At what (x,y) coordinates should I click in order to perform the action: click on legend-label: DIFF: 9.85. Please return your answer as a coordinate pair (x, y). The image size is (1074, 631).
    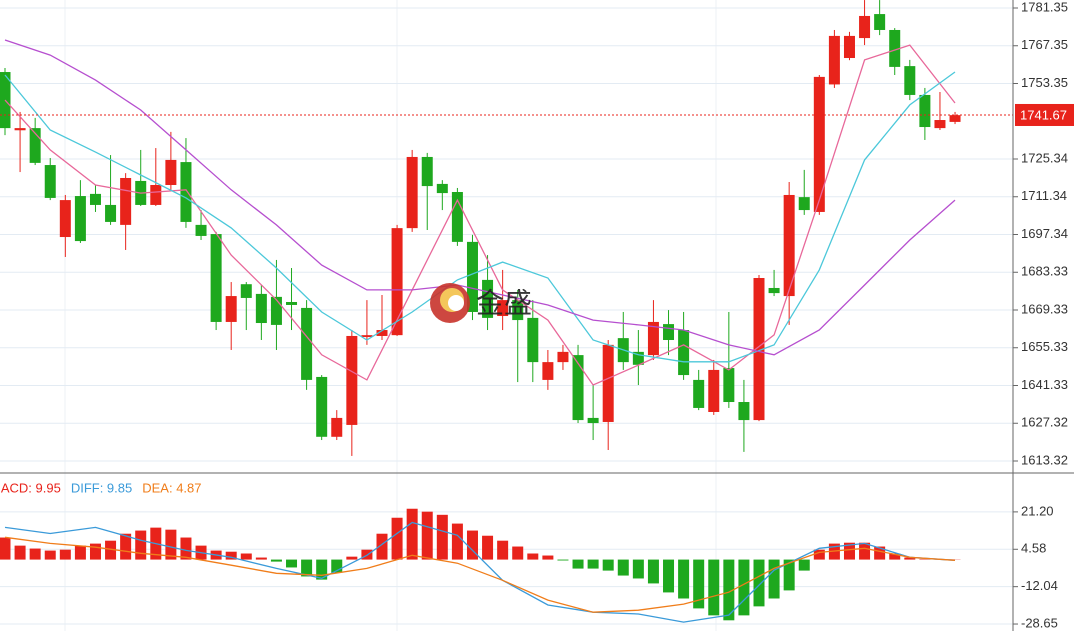
    Looking at the image, I should click on (101, 487).